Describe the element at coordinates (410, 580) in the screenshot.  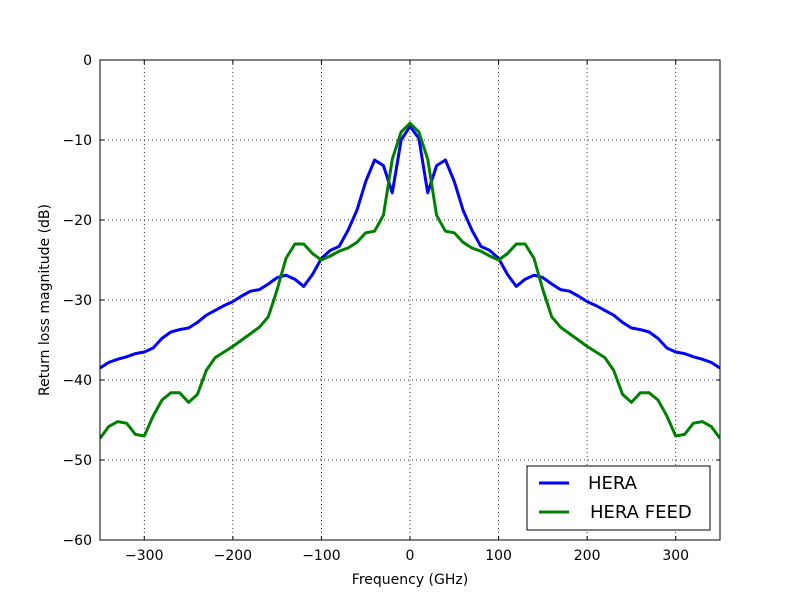
I see `x-axis-label: Frequency (GHz)` at that location.